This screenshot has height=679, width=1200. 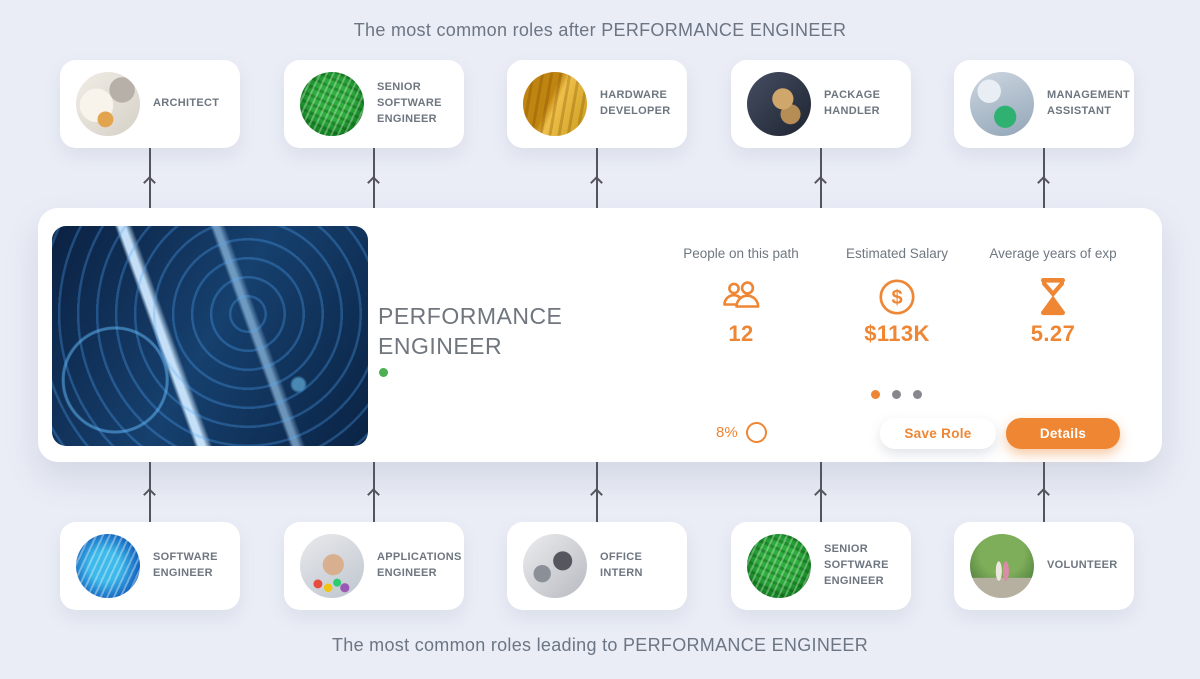 I want to click on match-ring-icon, so click(x=756, y=432).